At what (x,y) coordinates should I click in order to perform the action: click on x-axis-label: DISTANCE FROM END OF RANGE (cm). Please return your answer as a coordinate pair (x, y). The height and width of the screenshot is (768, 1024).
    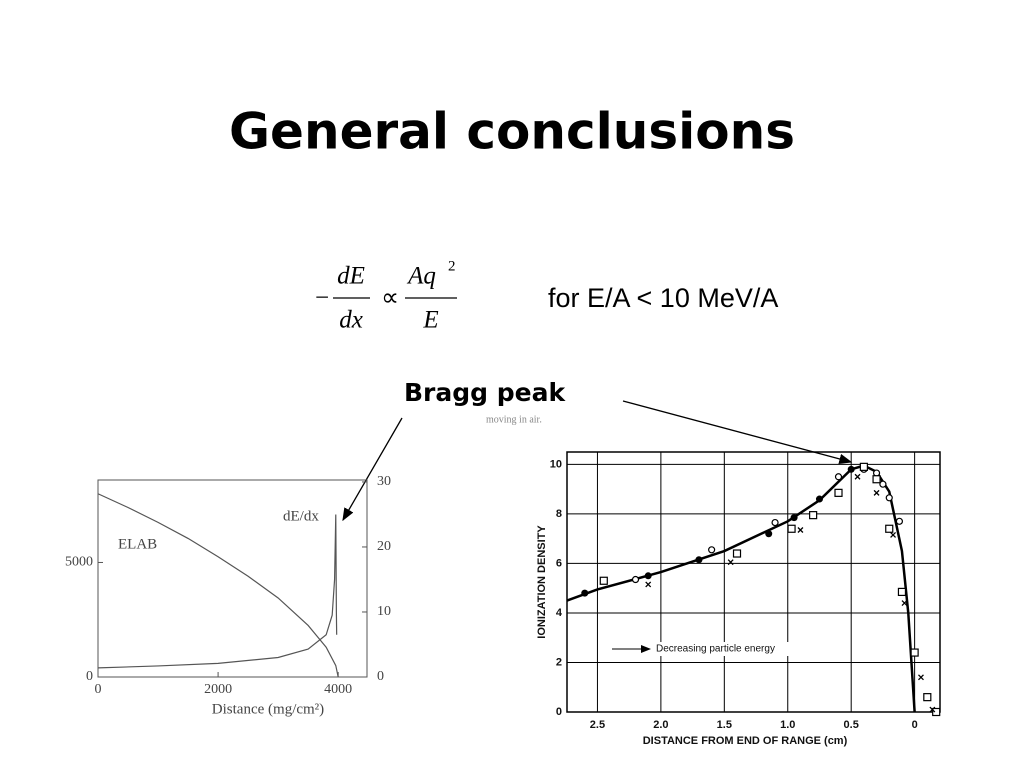
    Looking at the image, I should click on (745, 741).